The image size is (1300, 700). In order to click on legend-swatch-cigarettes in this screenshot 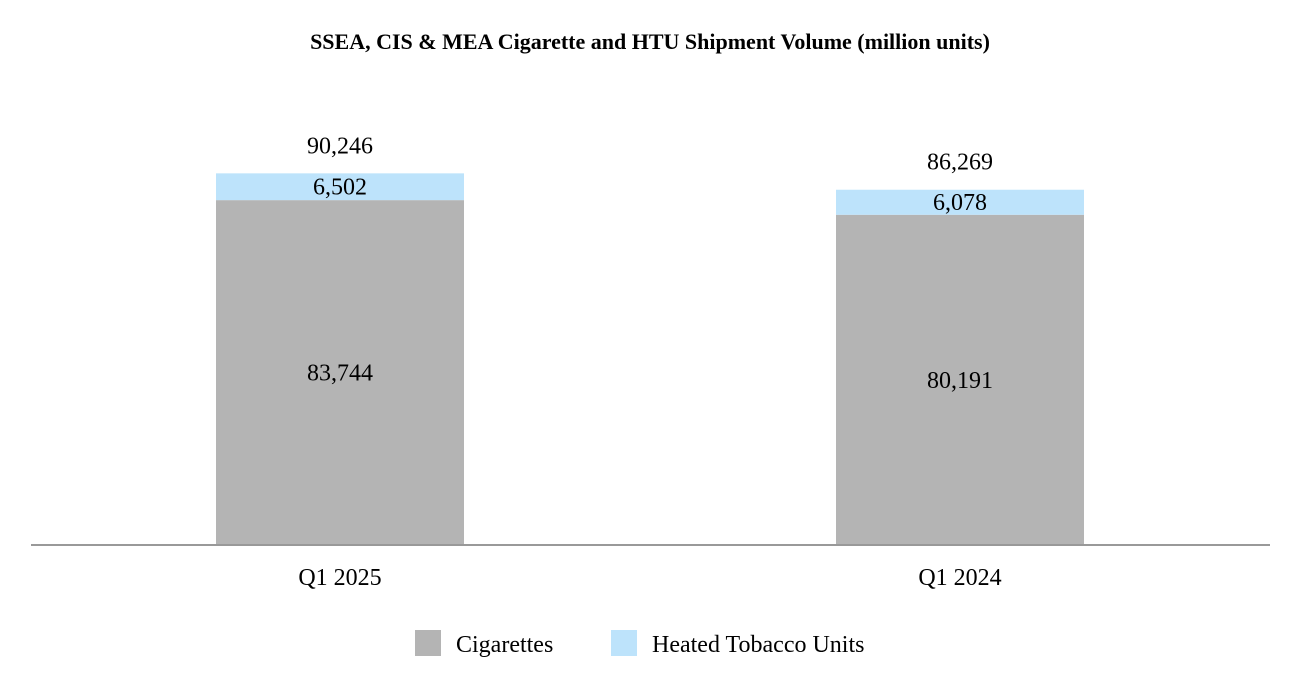, I will do `click(428, 643)`.